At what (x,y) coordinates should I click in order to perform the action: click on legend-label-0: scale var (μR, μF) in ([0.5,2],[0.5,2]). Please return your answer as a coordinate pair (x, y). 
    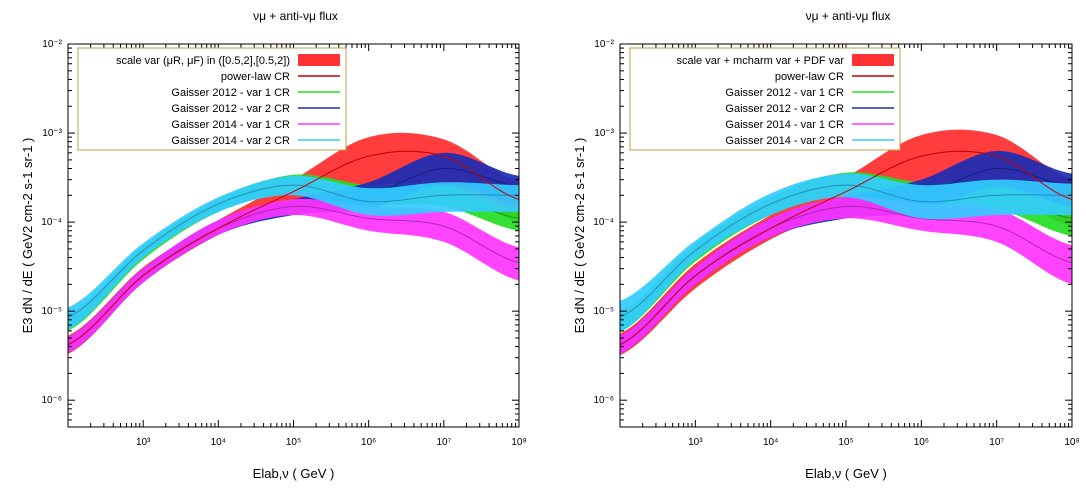
    Looking at the image, I should click on (203, 61).